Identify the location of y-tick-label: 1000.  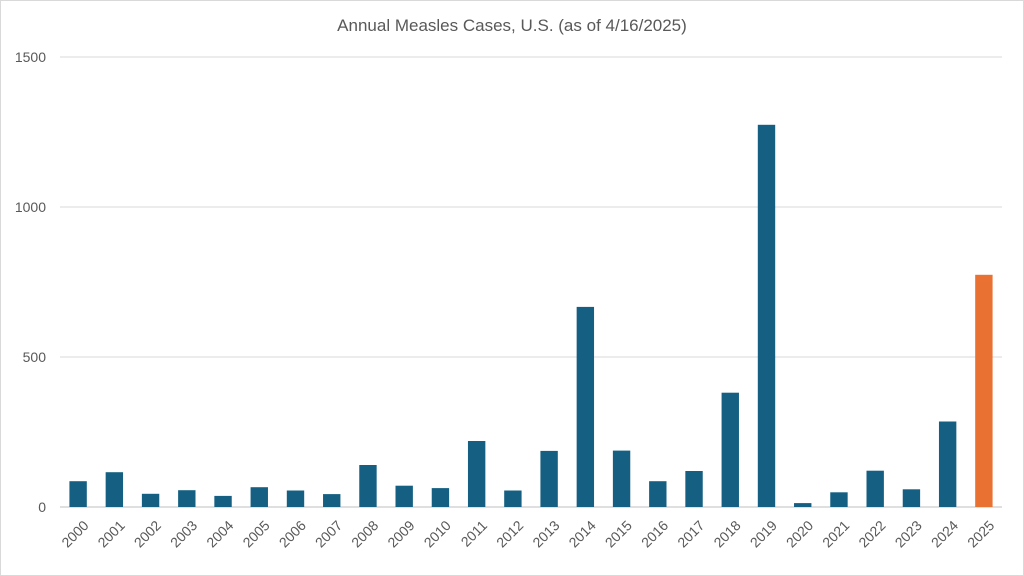
(30, 207).